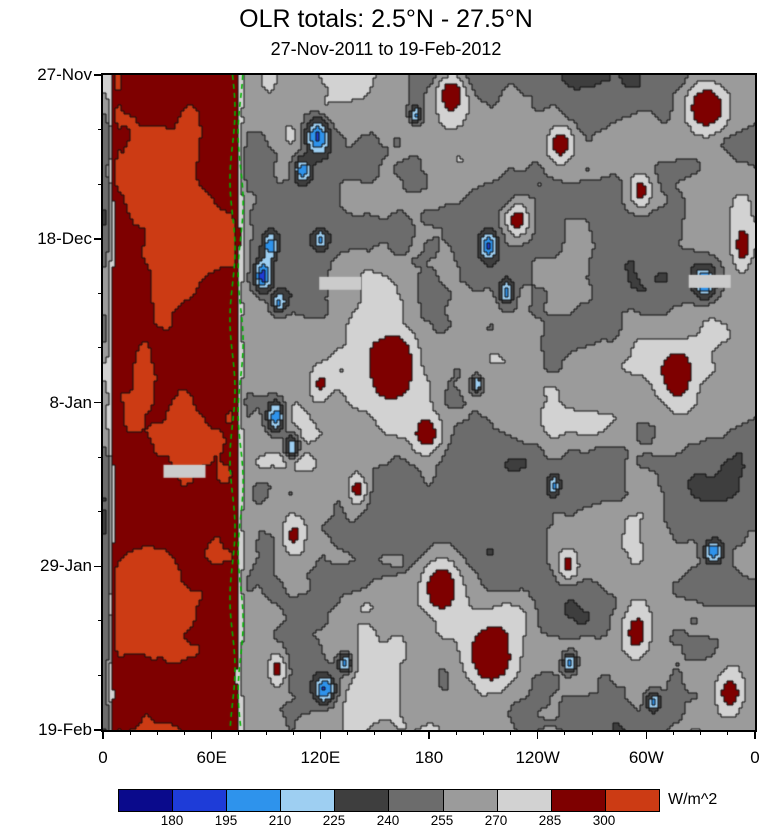  I want to click on y-tick-label: 29-Jan, so click(66, 566).